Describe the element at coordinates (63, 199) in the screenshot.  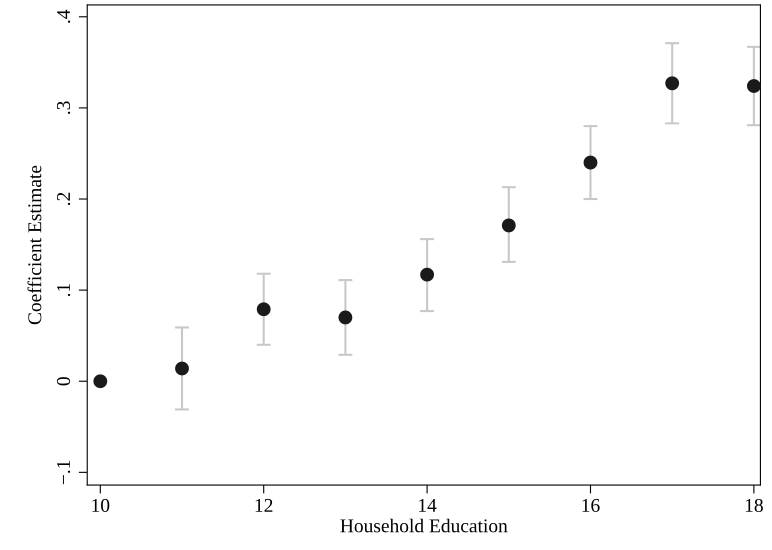
I see `y-tick-label: .2` at that location.